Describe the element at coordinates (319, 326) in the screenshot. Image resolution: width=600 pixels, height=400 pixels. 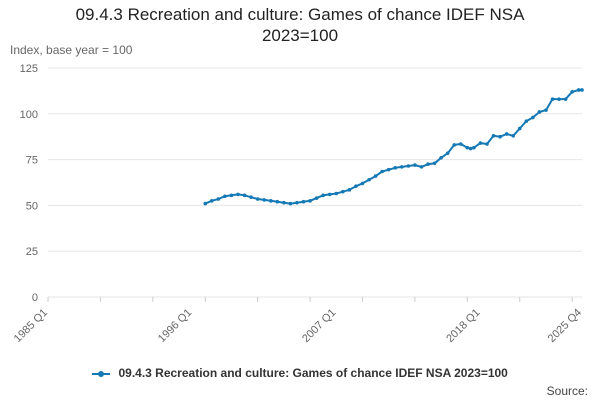
I see `x-tick-label: 2007 Q1` at that location.